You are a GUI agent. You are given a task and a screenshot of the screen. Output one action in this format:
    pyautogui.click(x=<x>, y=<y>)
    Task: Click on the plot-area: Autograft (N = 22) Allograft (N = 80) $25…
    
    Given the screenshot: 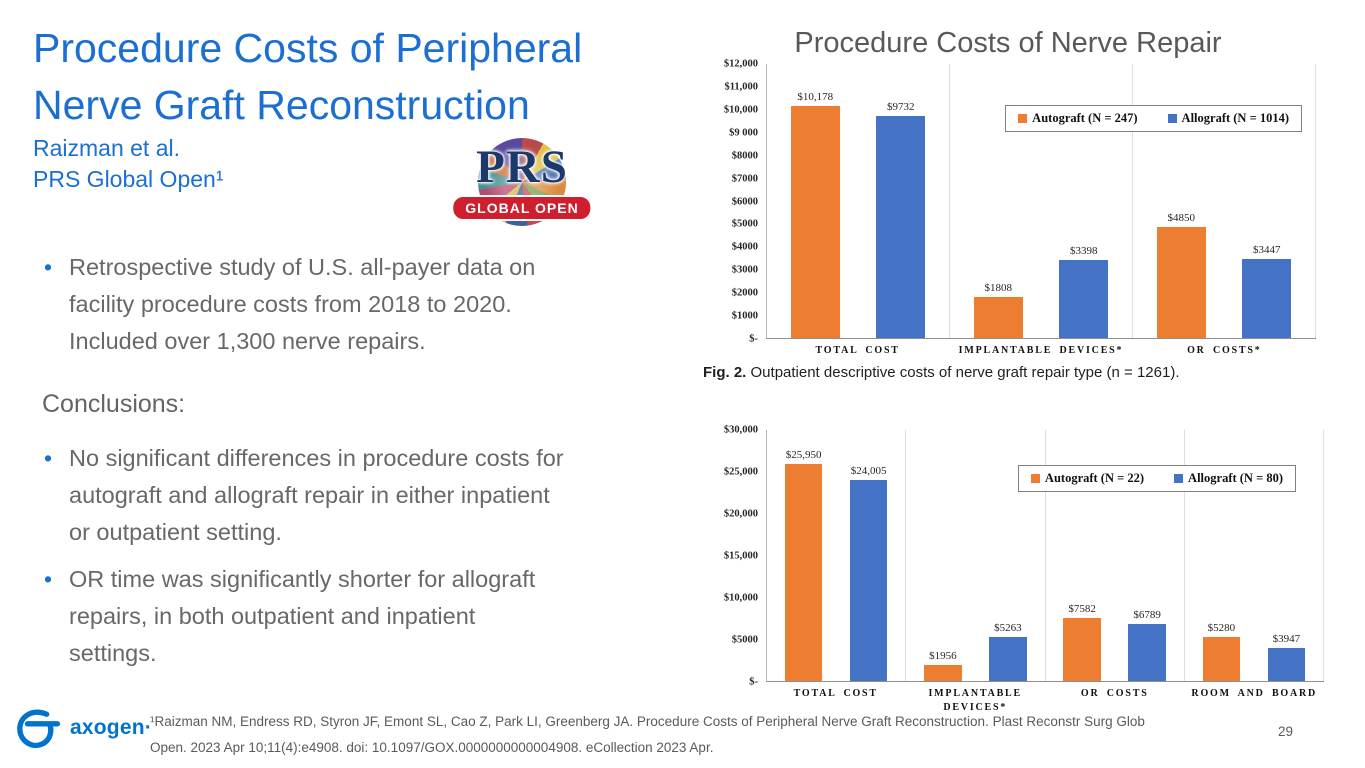 What is the action you would take?
    pyautogui.click(x=1045, y=556)
    